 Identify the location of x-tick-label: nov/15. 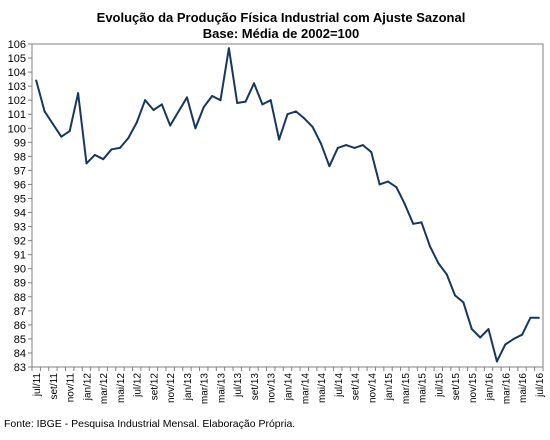
(473, 388).